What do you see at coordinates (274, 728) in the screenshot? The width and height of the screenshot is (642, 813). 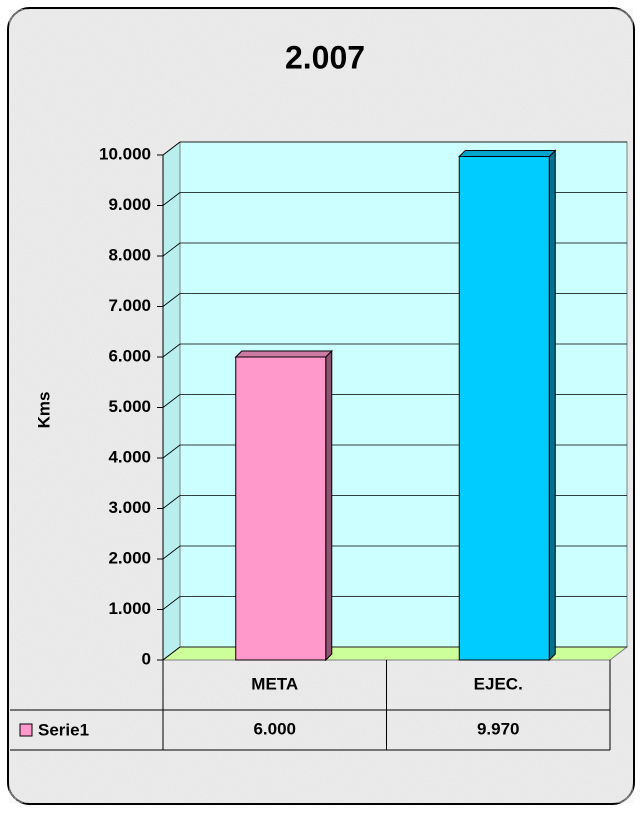 I see `value-label: 6.000` at bounding box center [274, 728].